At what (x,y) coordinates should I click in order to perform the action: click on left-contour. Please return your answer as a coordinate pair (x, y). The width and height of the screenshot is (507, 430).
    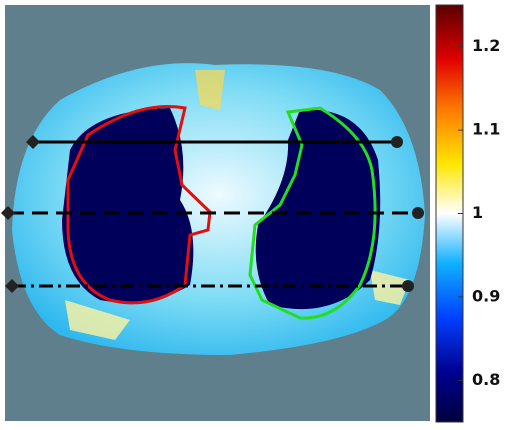
    Looking at the image, I should click on (139, 205).